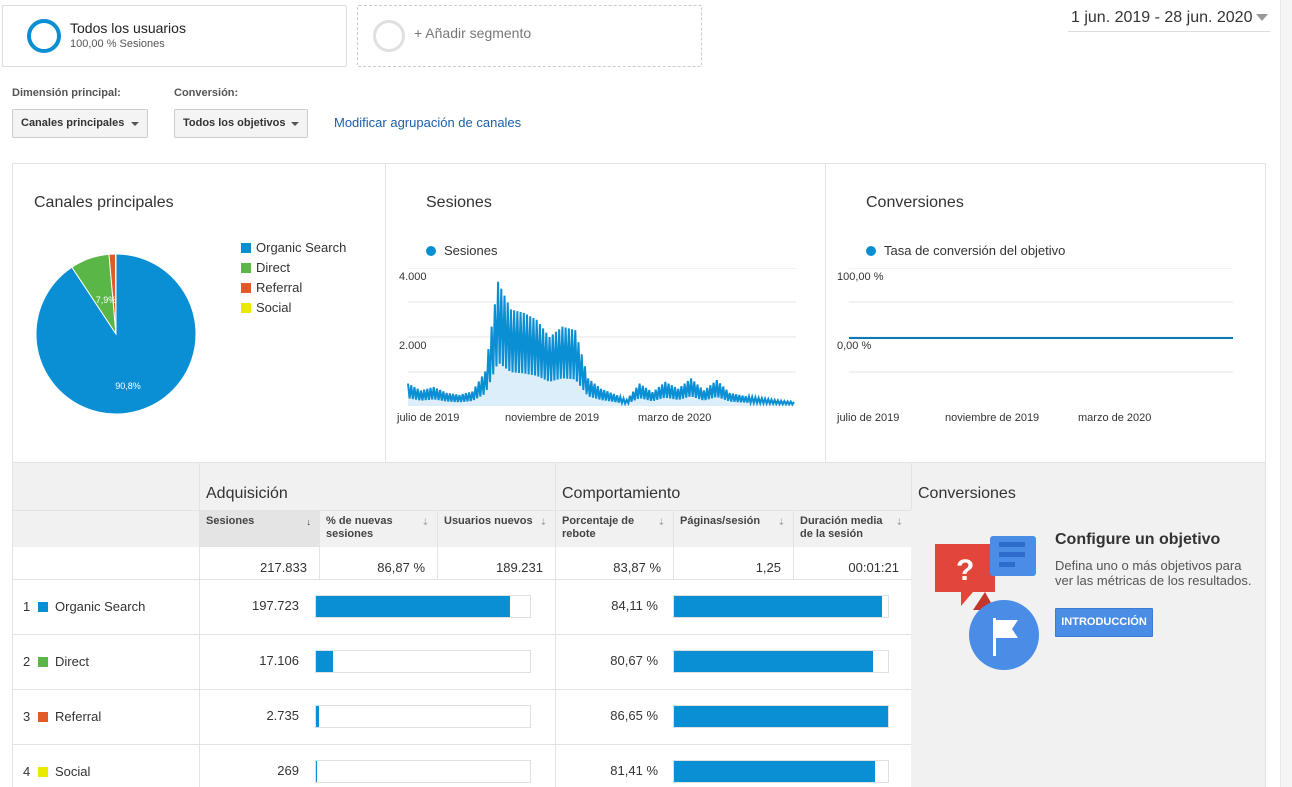 Image resolution: width=1292 pixels, height=787 pixels. Describe the element at coordinates (733, 528) in the screenshot. I see `column-head: Páginas/sesión ⇣` at that location.